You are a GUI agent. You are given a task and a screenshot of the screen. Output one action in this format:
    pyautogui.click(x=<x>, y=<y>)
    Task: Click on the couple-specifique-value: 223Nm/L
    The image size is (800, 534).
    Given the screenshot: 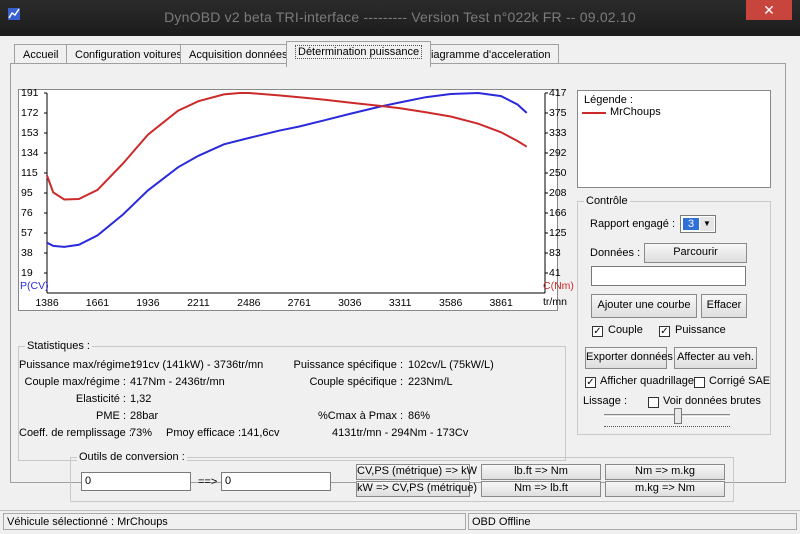 What is the action you would take?
    pyautogui.click(x=430, y=382)
    